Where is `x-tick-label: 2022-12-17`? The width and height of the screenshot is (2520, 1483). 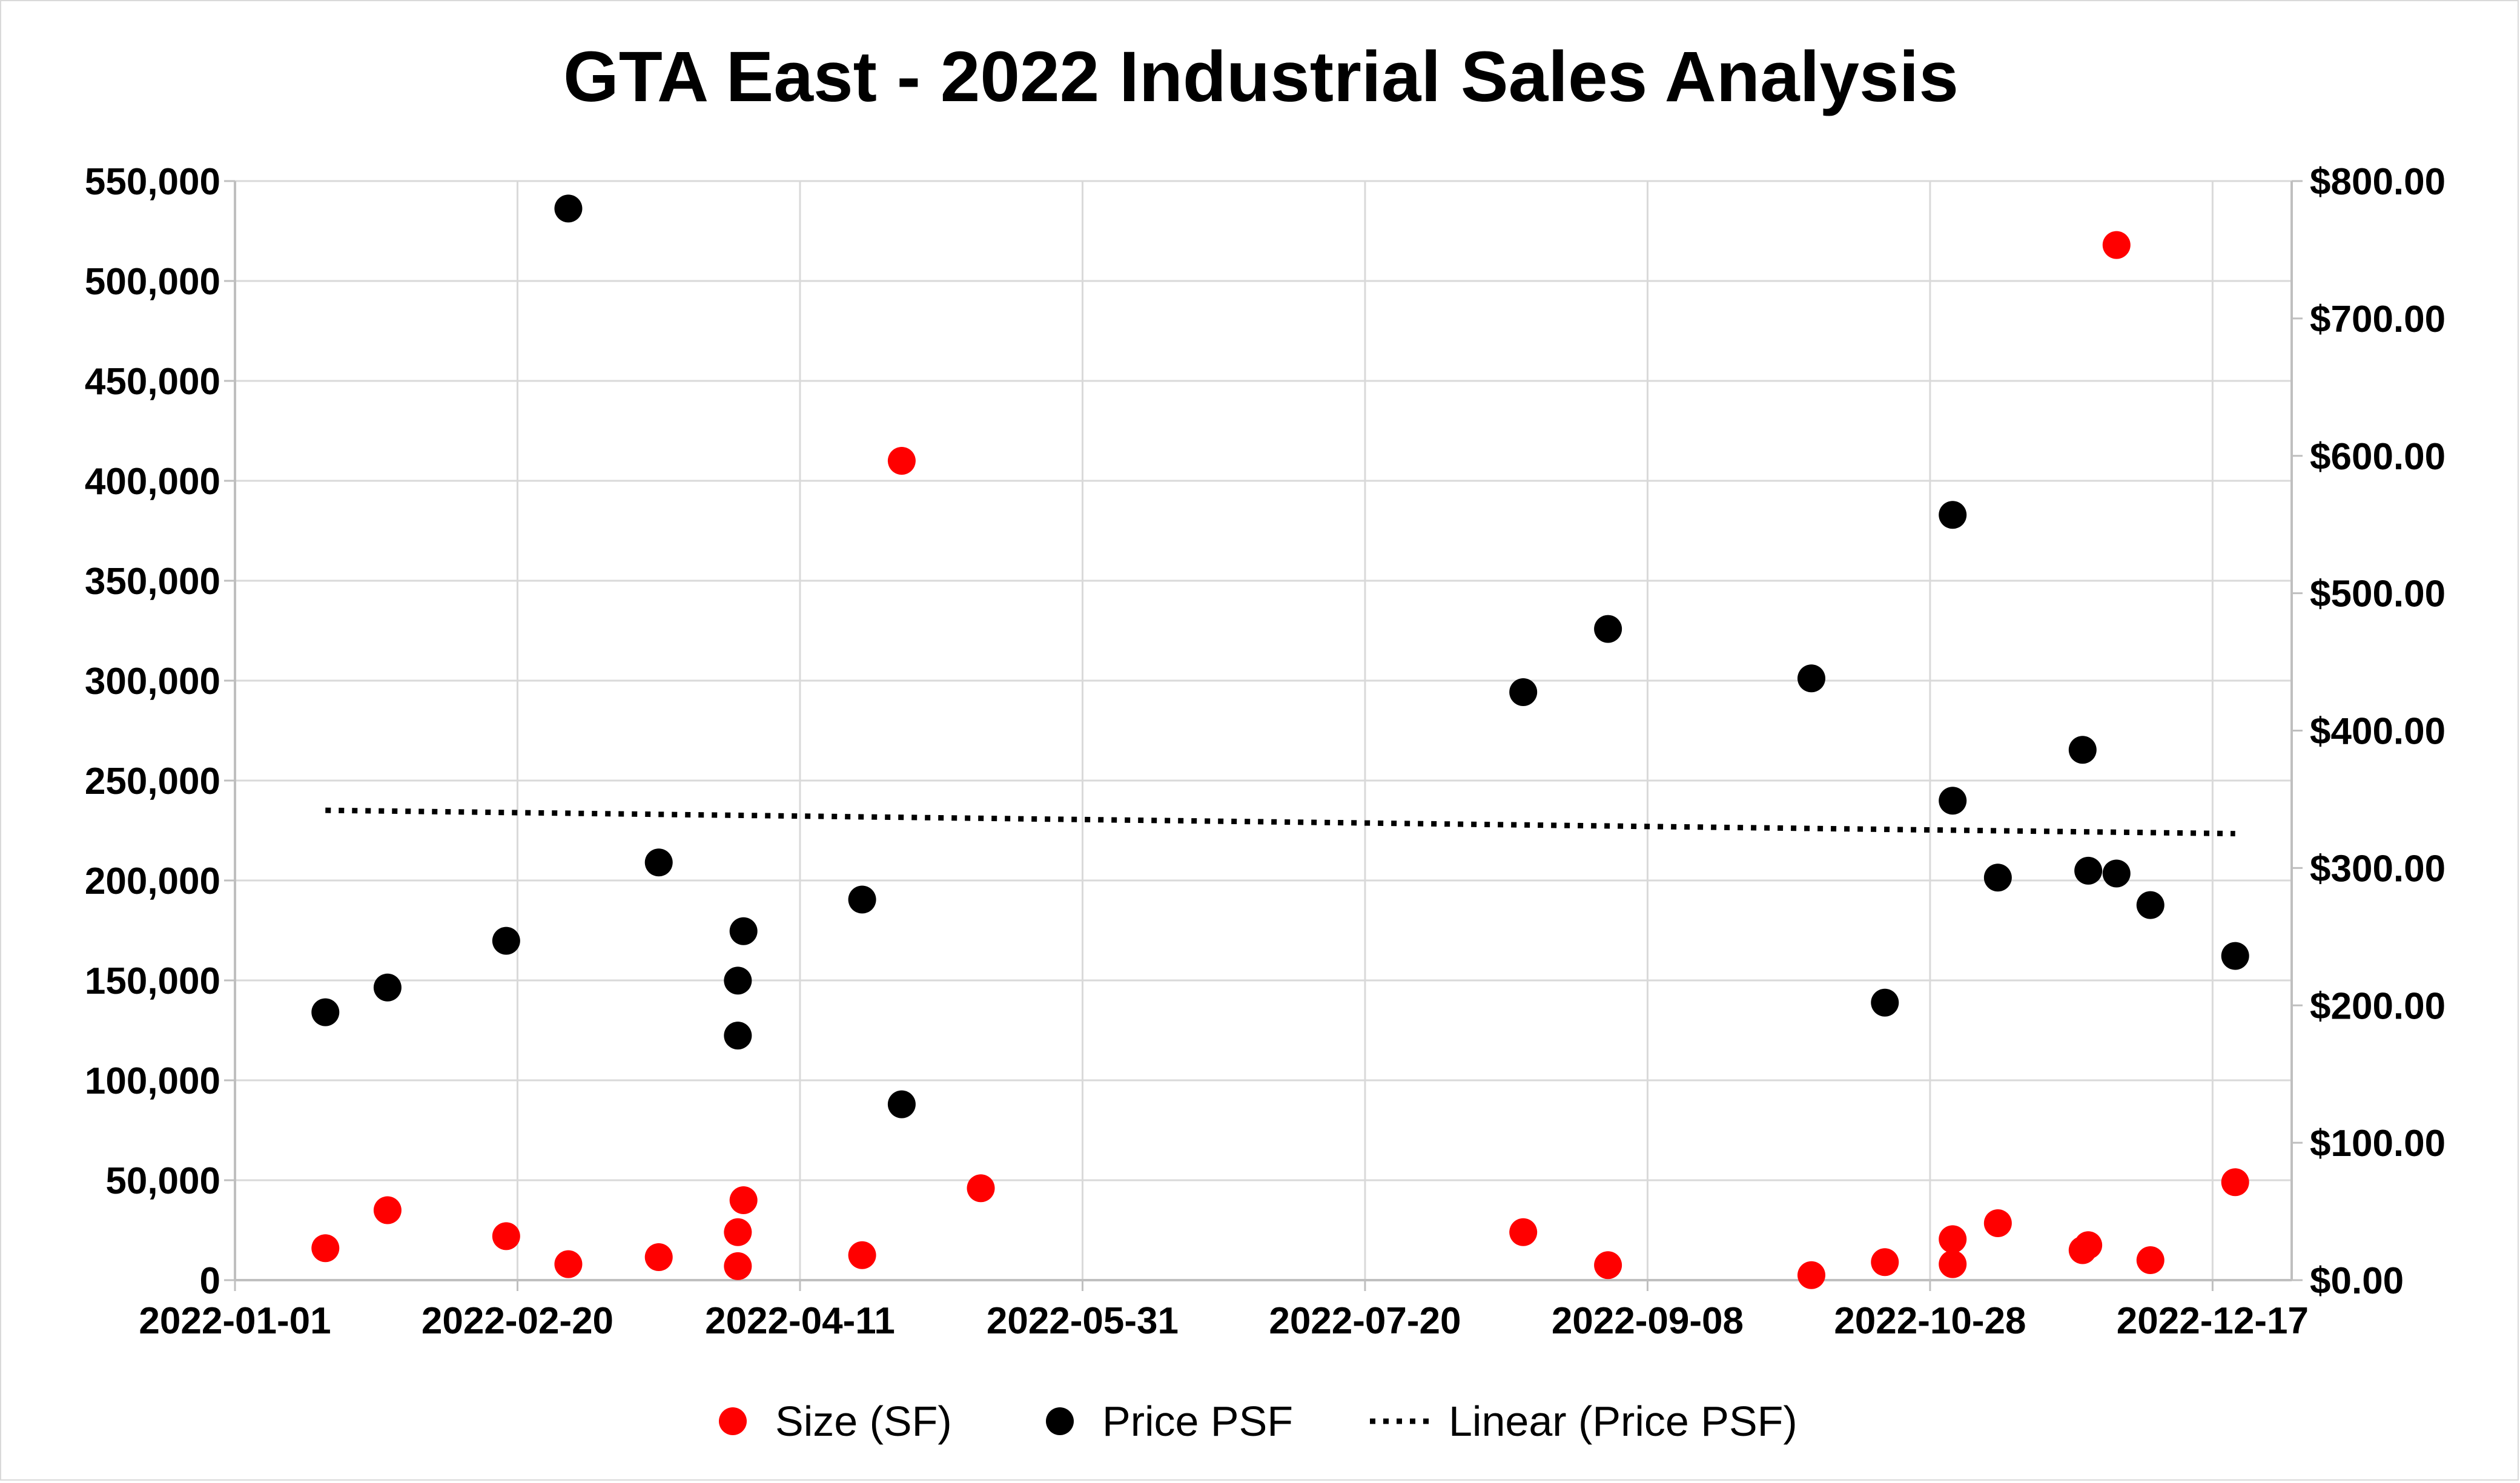
x-tick-label: 2022-12-17 is located at coordinates (2213, 1321).